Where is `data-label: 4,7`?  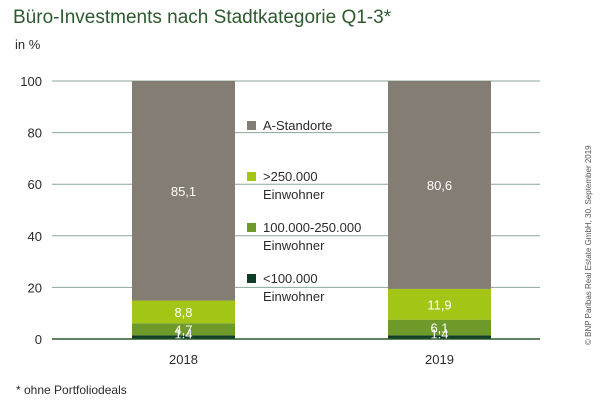
data-label: 4,7 is located at coordinates (183, 329).